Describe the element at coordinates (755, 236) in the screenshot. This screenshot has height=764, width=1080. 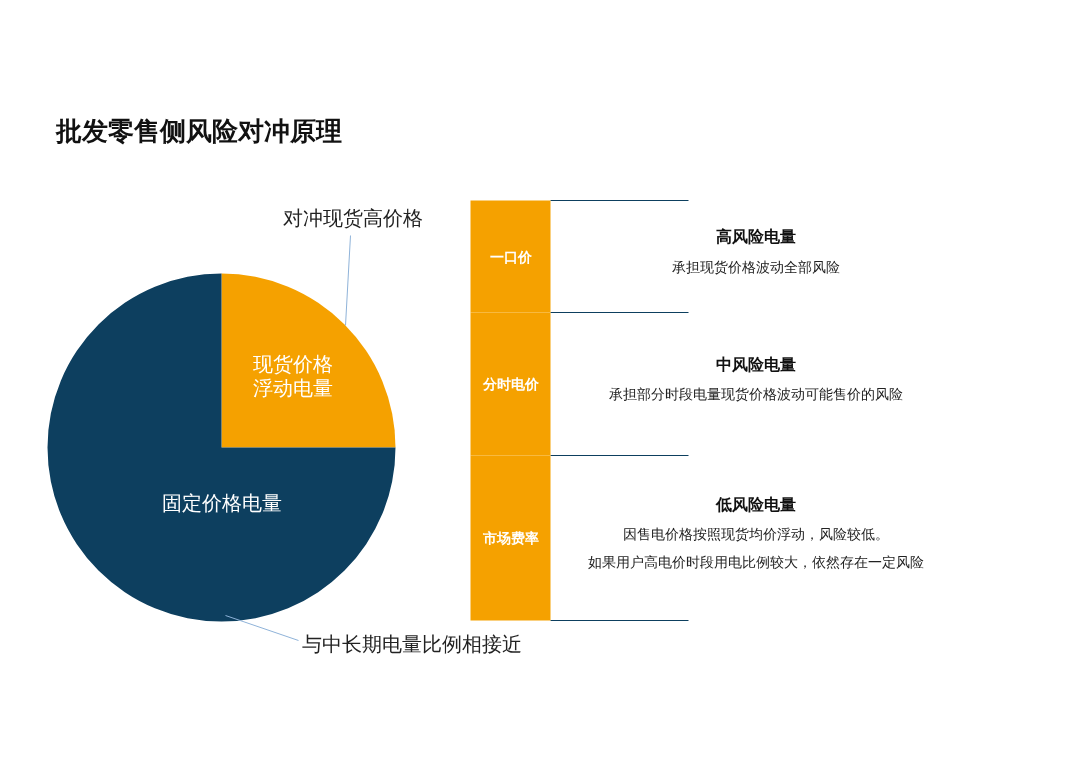
I see `text: 高风险电量` at that location.